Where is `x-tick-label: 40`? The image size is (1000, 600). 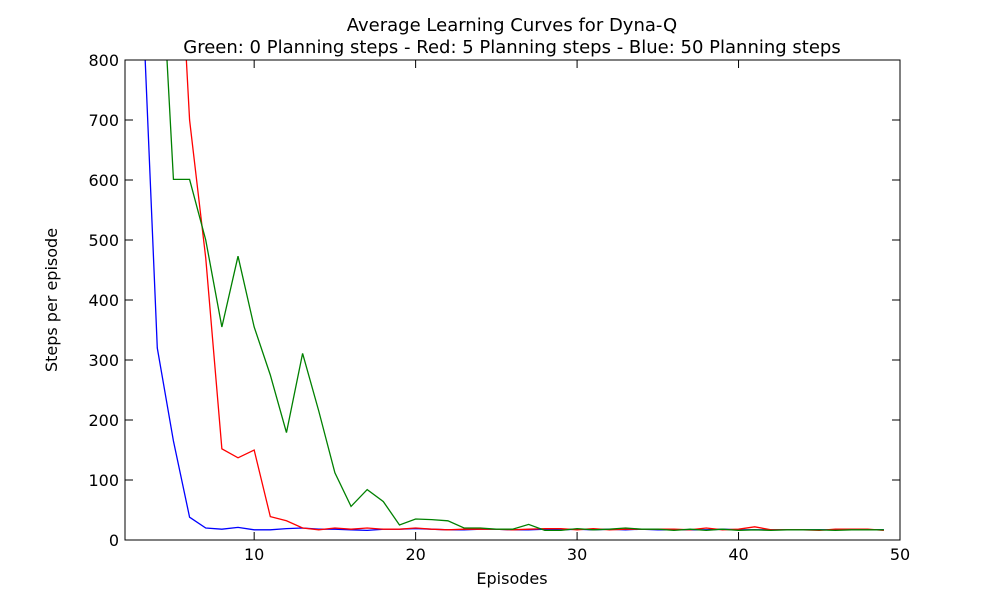 x-tick-label: 40 is located at coordinates (738, 554).